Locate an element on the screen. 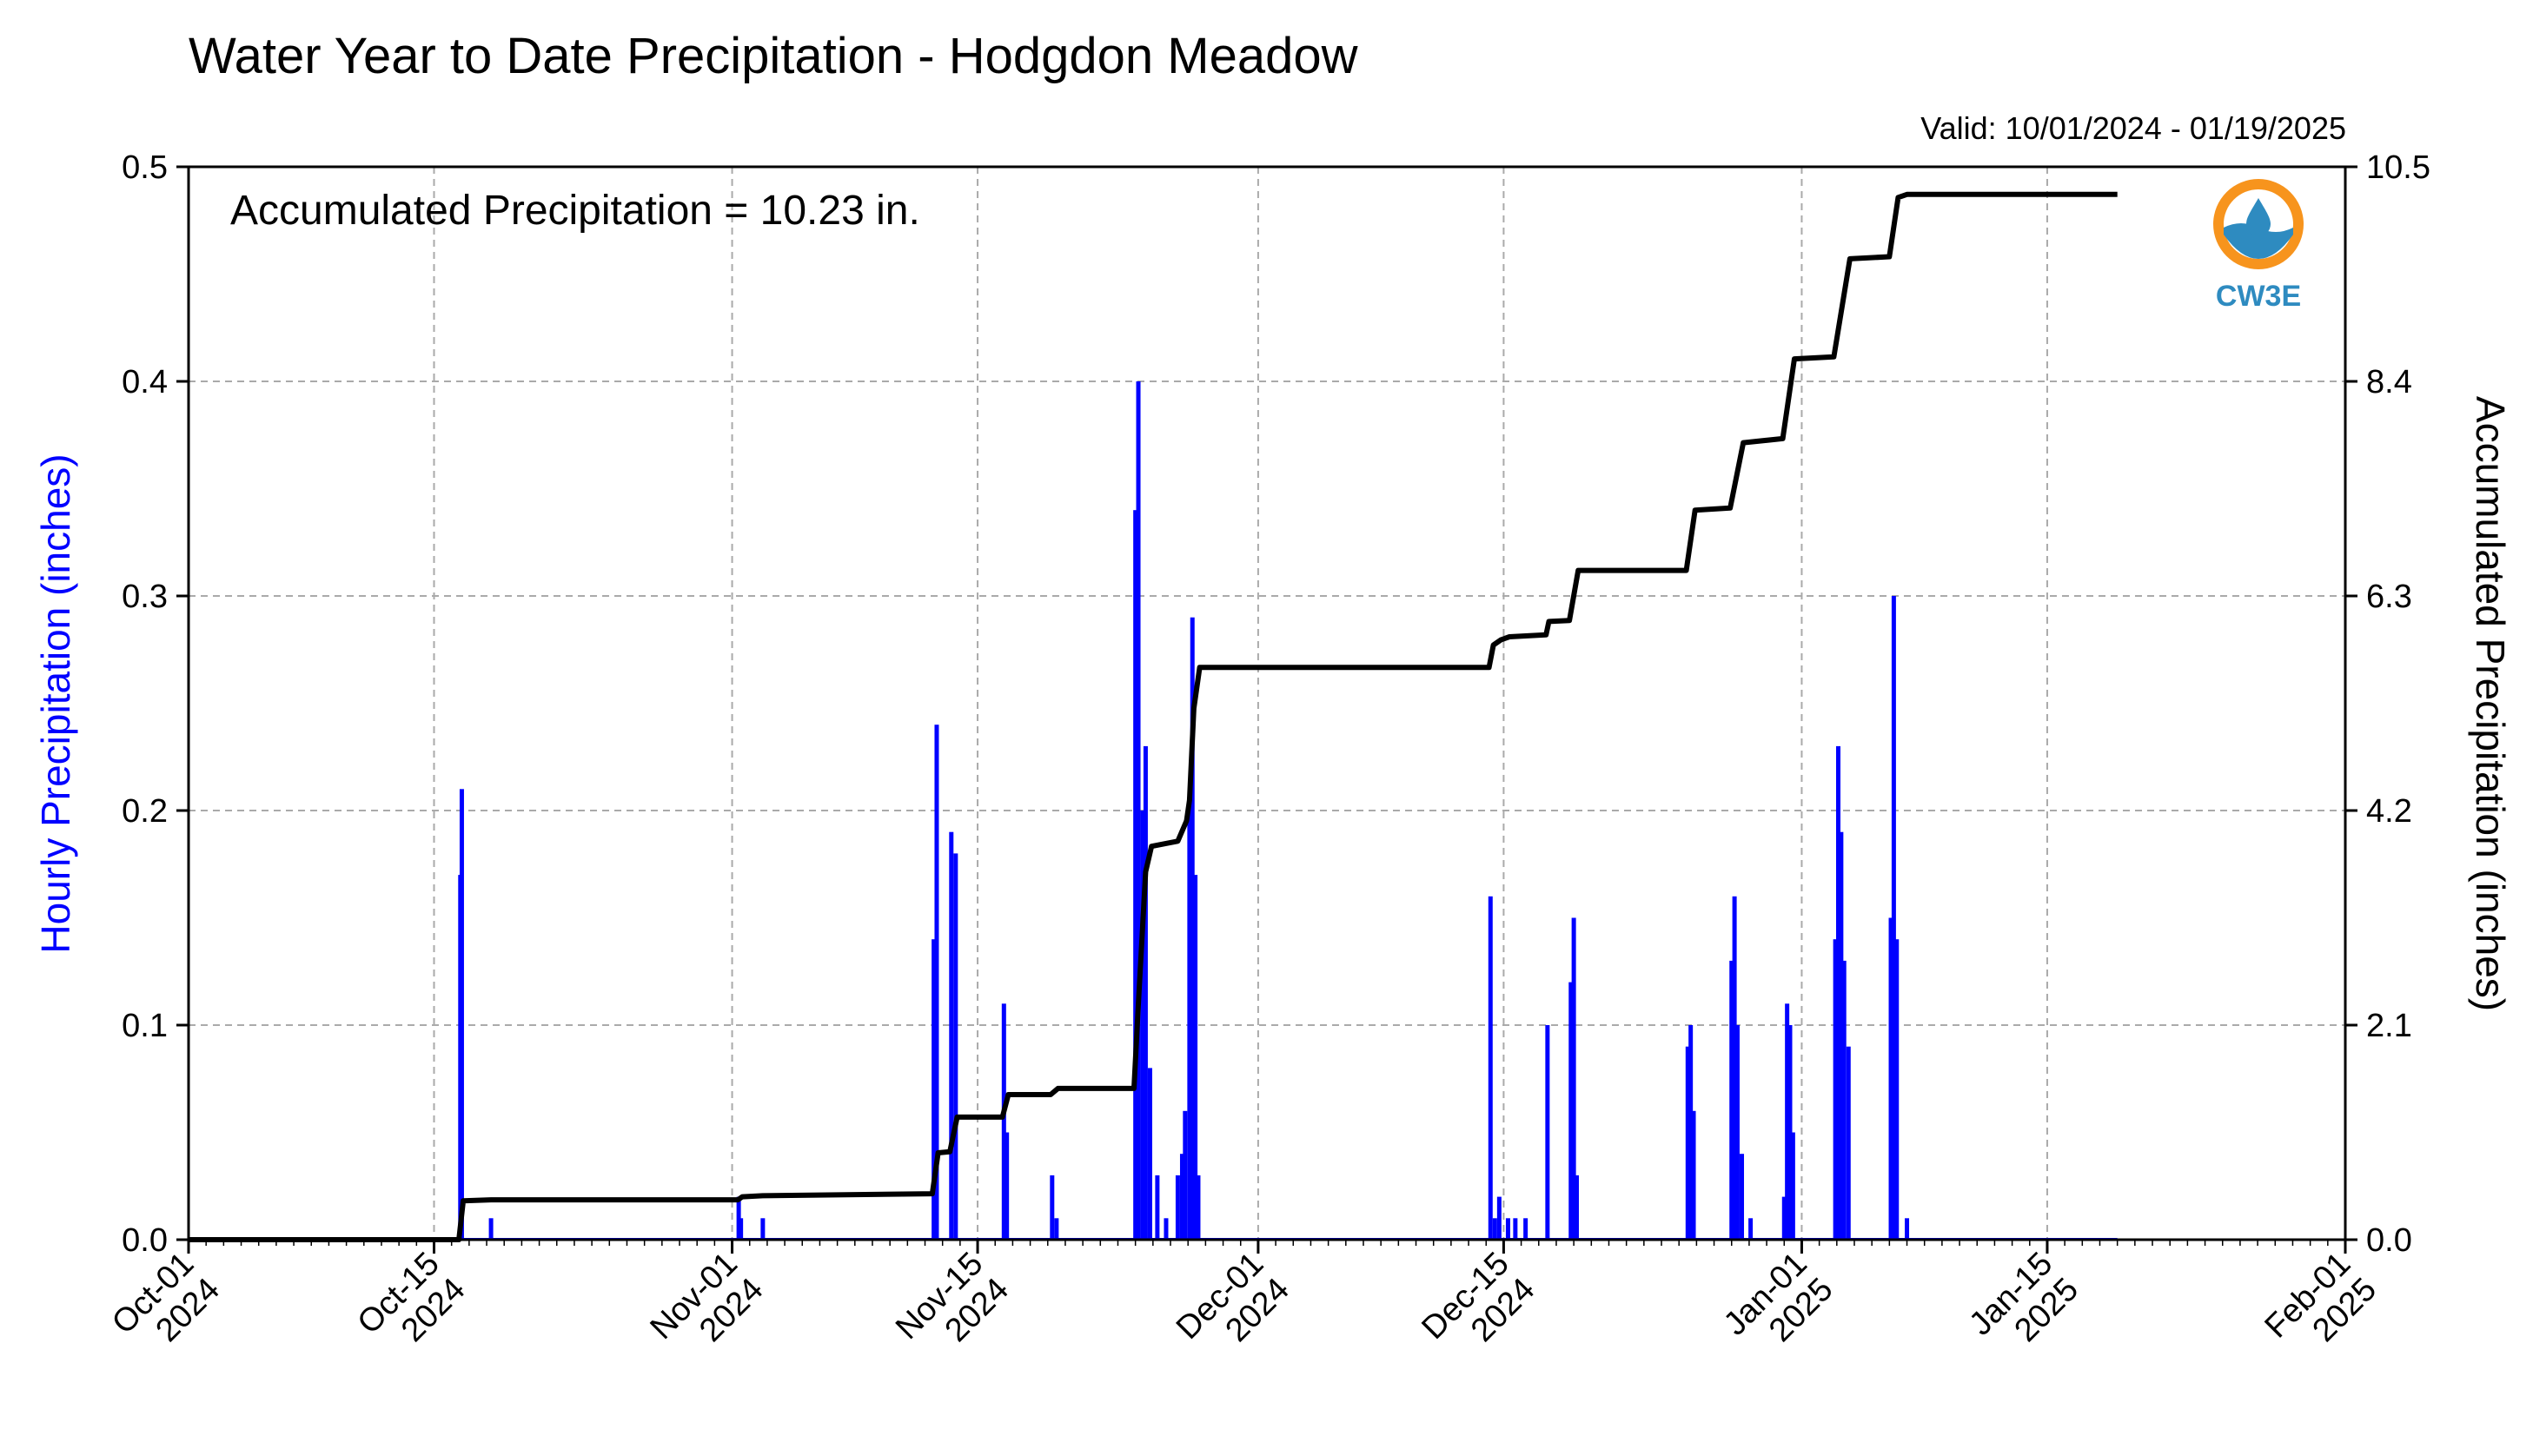 Image resolution: width=2533 pixels, height=1456 pixels. y-tick-label-right: 10.5 is located at coordinates (2398, 167).